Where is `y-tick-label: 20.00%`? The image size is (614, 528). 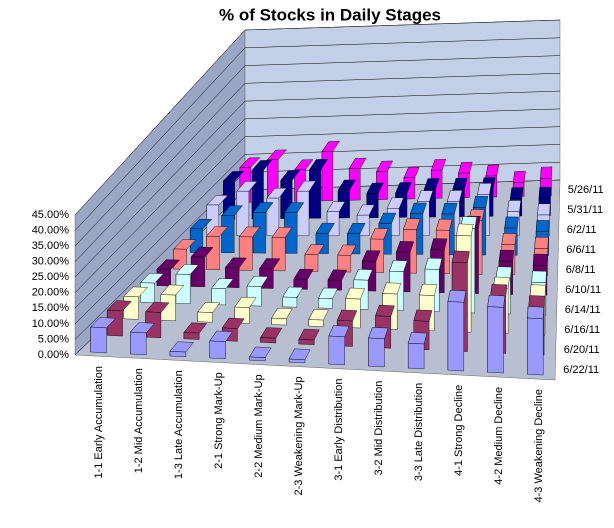
y-tick-label: 20.00% is located at coordinates (51, 293).